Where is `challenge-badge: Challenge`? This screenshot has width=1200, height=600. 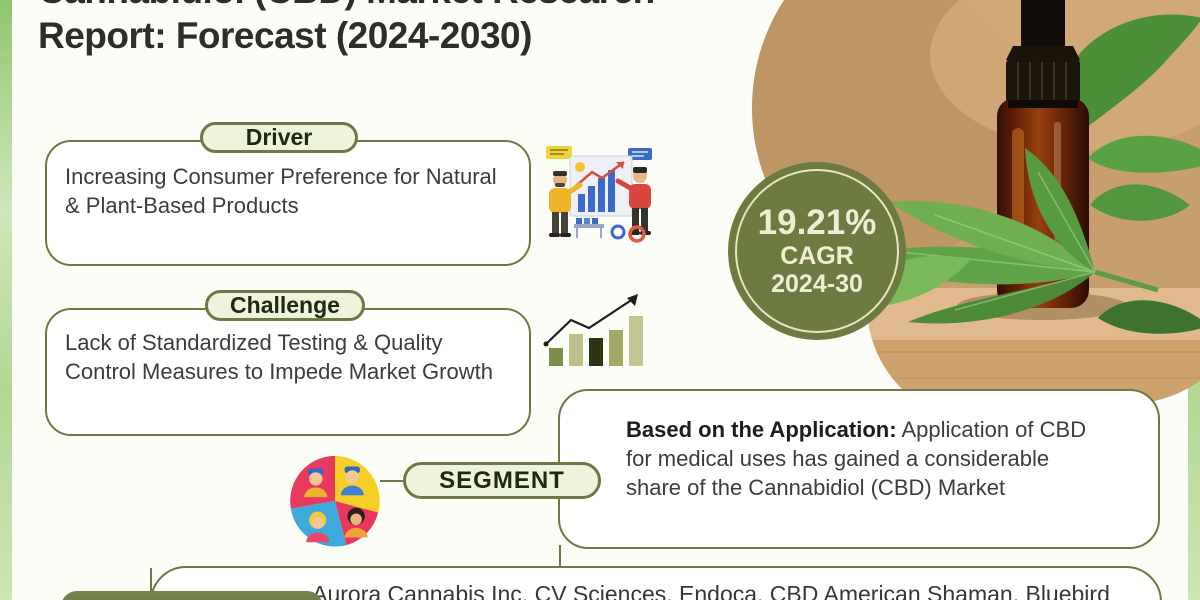
challenge-badge: Challenge is located at coordinates (285, 305).